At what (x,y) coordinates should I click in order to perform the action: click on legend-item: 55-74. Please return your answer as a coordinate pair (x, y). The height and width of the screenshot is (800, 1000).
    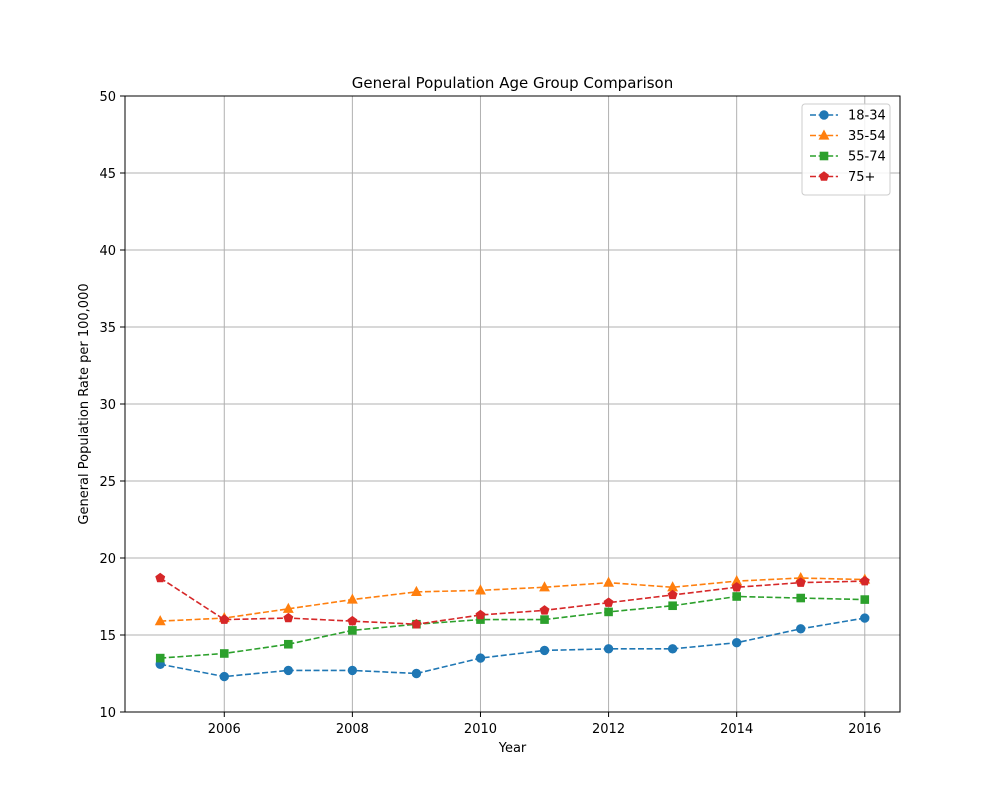
    Looking at the image, I should click on (848, 157).